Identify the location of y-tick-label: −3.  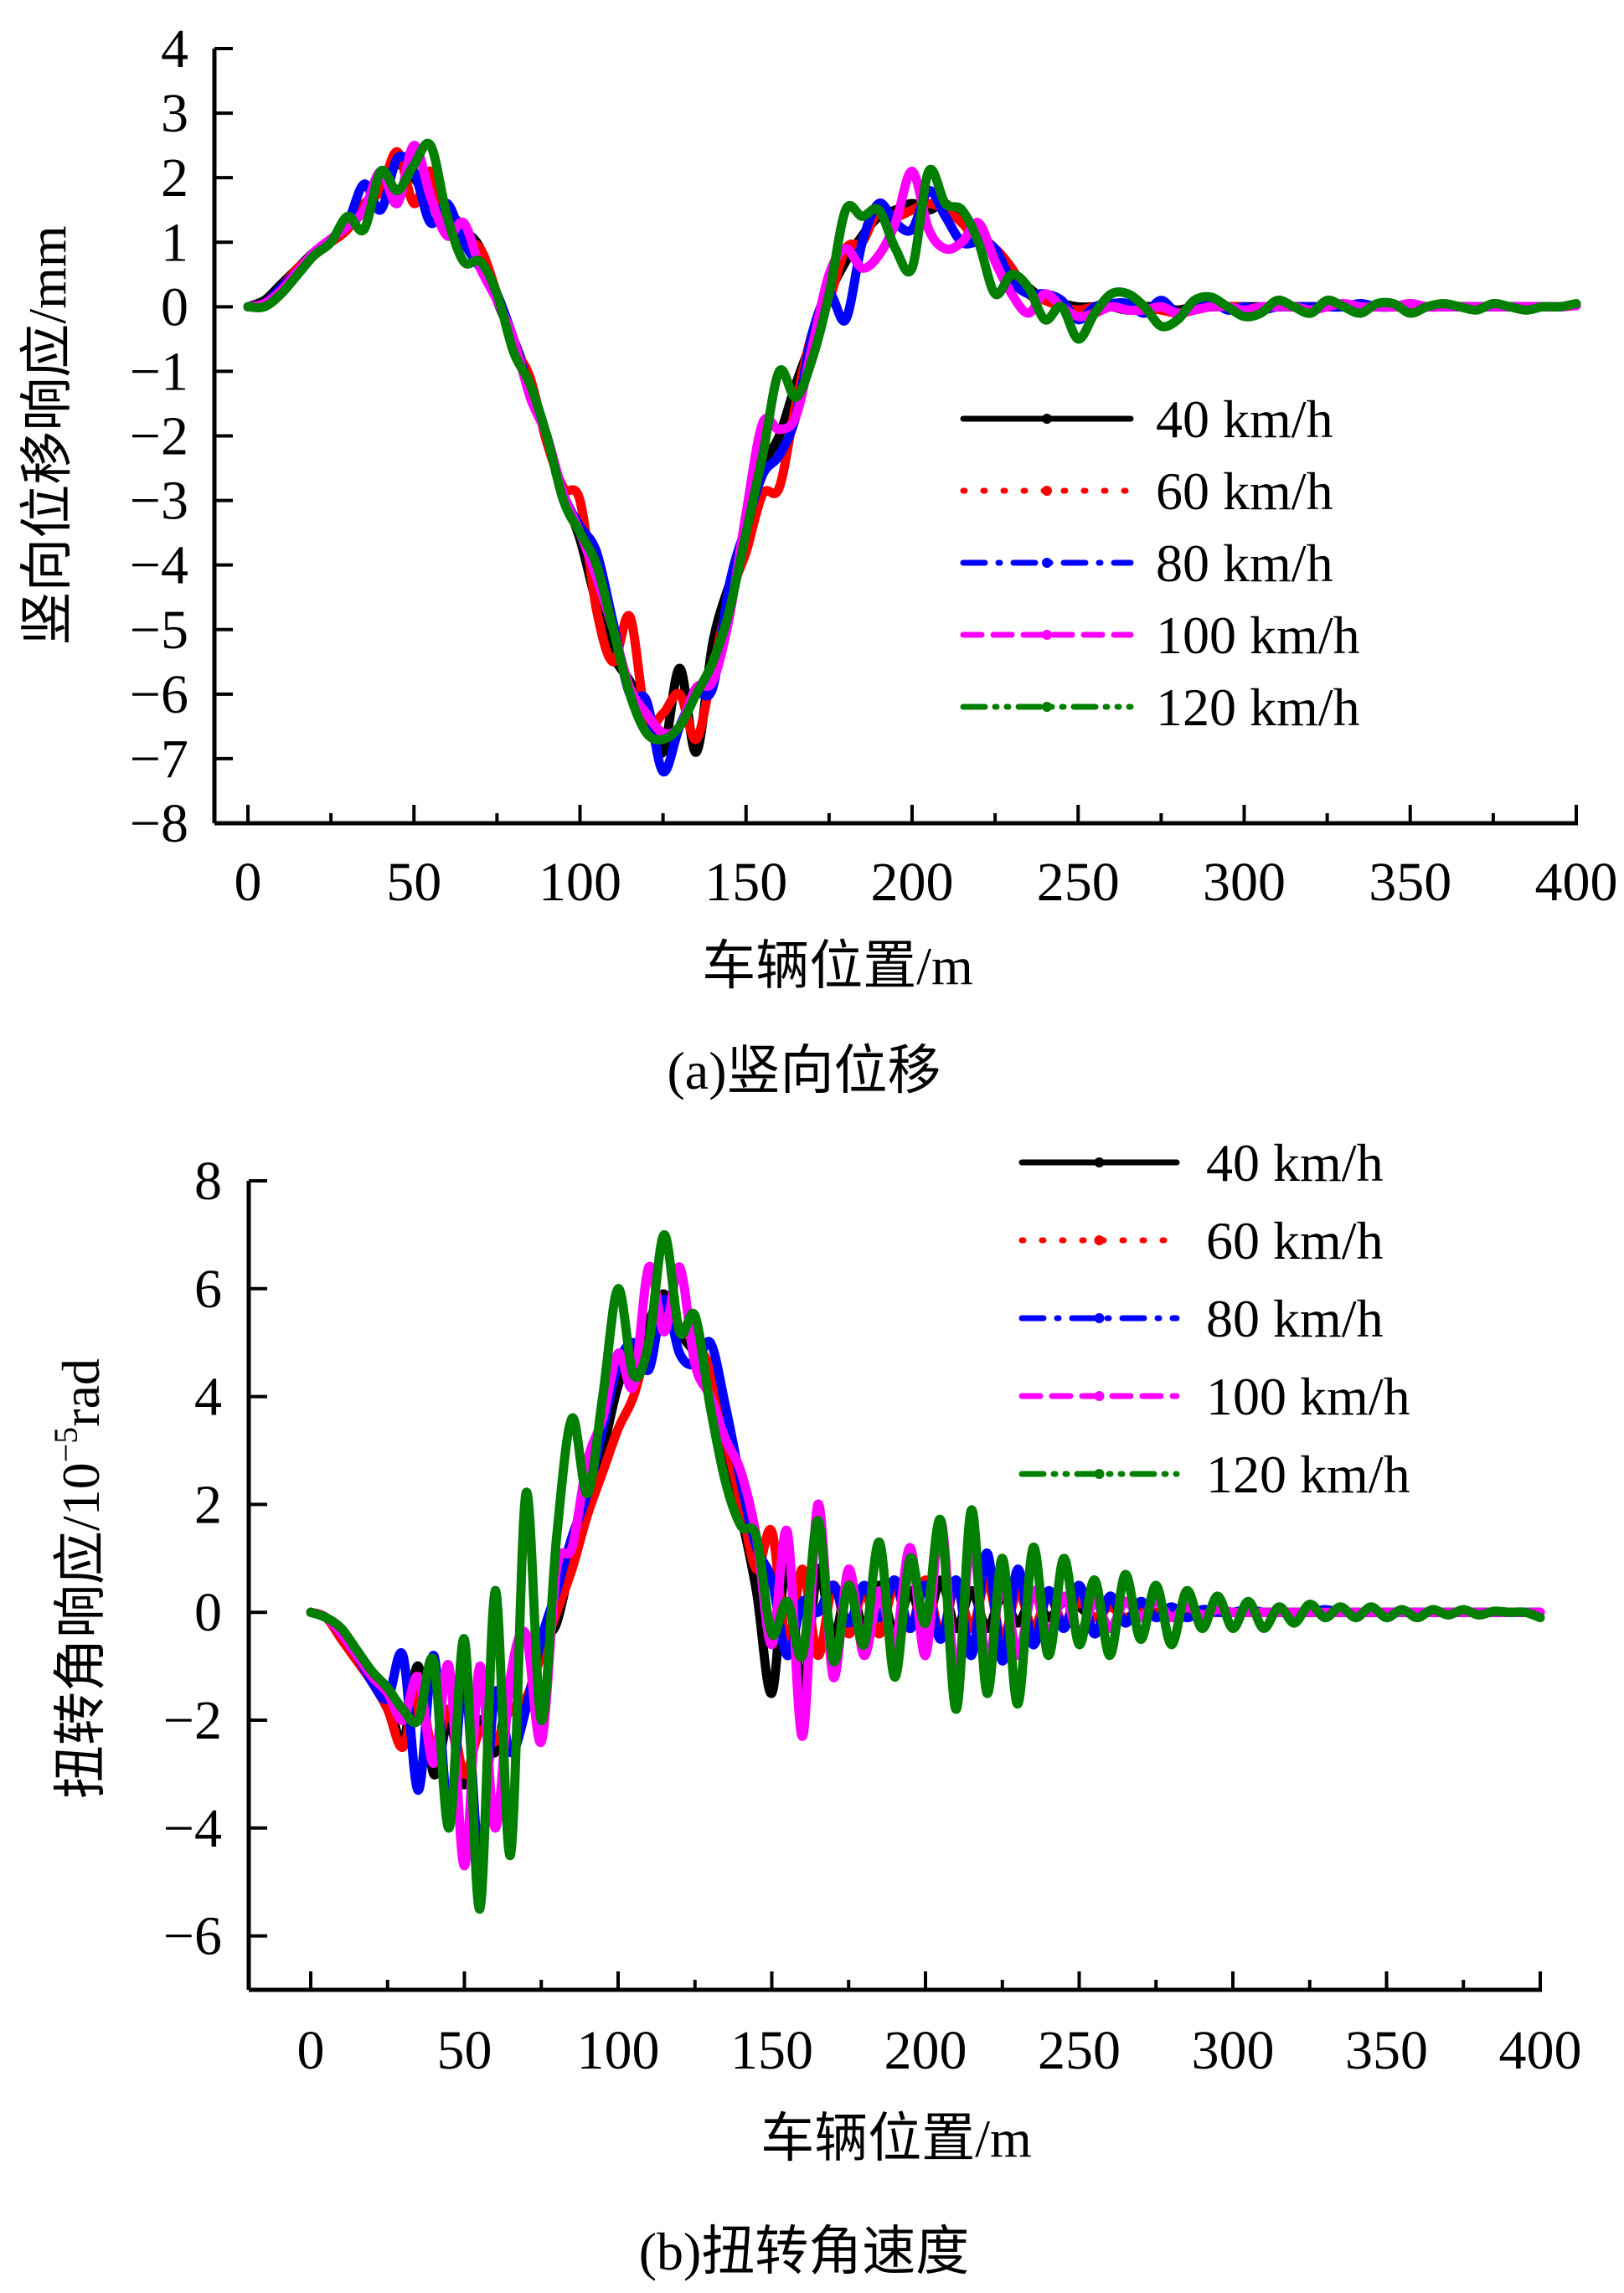
(159, 501).